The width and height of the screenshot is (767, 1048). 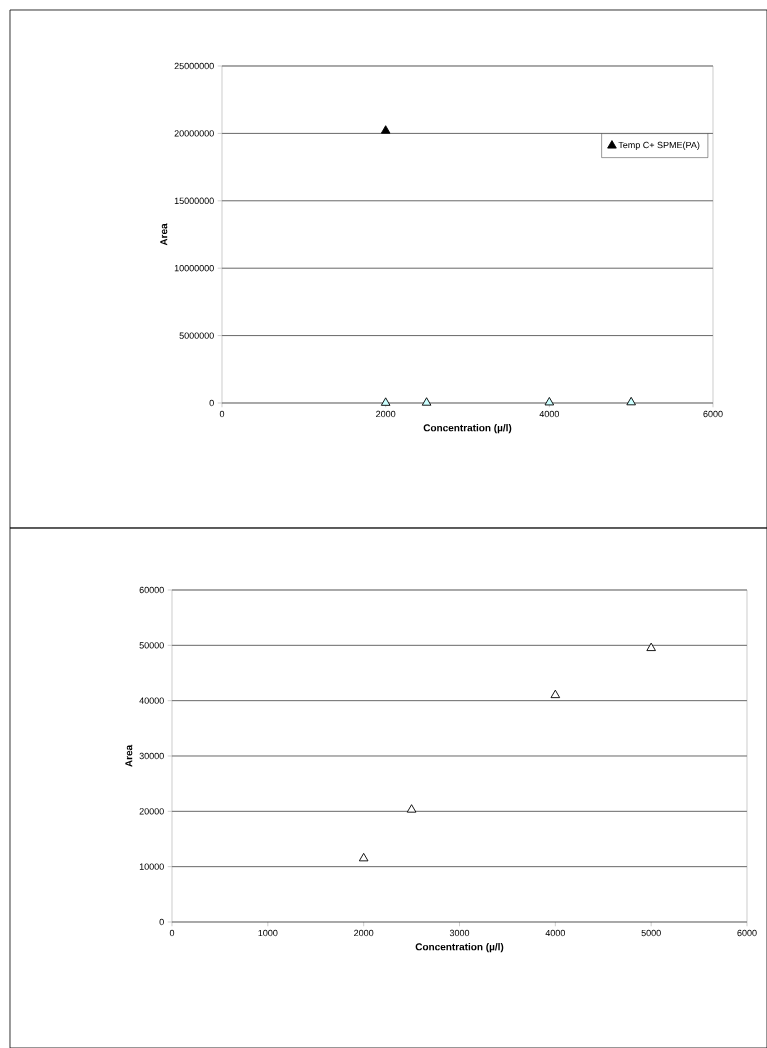 What do you see at coordinates (268, 933) in the screenshot?
I see `x-tick-label: 1000` at bounding box center [268, 933].